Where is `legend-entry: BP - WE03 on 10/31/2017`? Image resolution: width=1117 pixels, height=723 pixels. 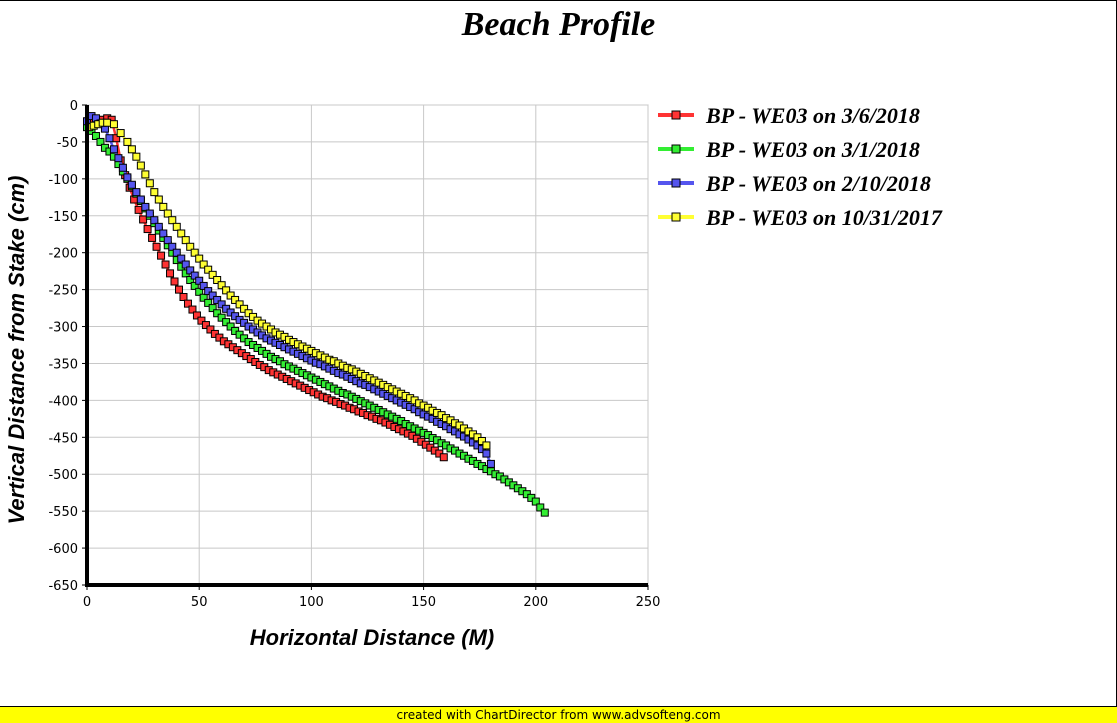 legend-entry: BP - WE03 on 10/31/2017 is located at coordinates (800, 217).